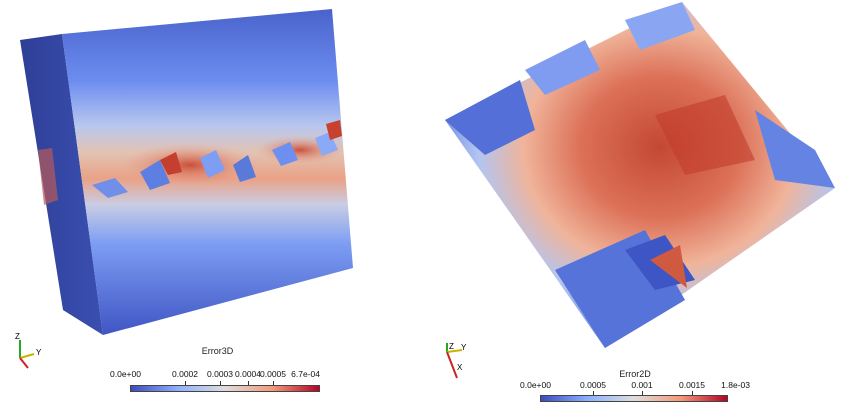  I want to click on colorbar-tick-label: 0.0015, so click(692, 385).